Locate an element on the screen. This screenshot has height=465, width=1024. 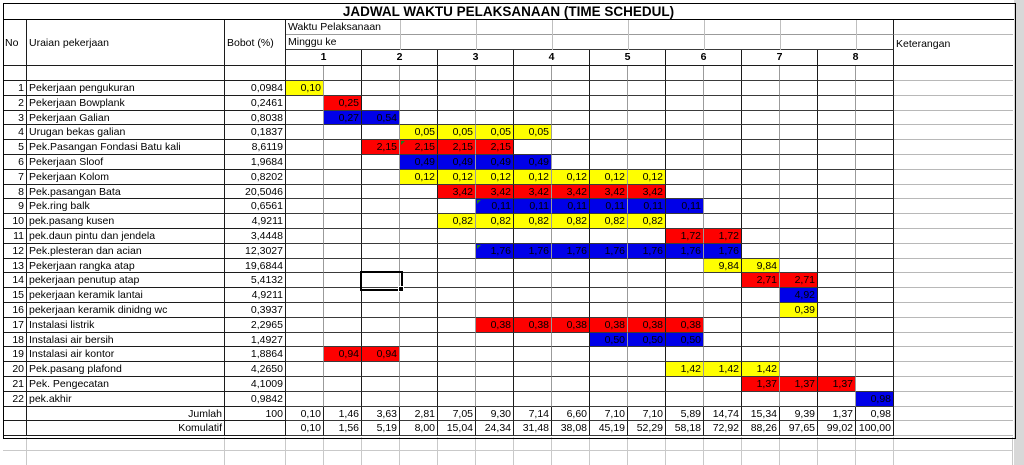
weight-cell: 0,1837 is located at coordinates (255, 133).